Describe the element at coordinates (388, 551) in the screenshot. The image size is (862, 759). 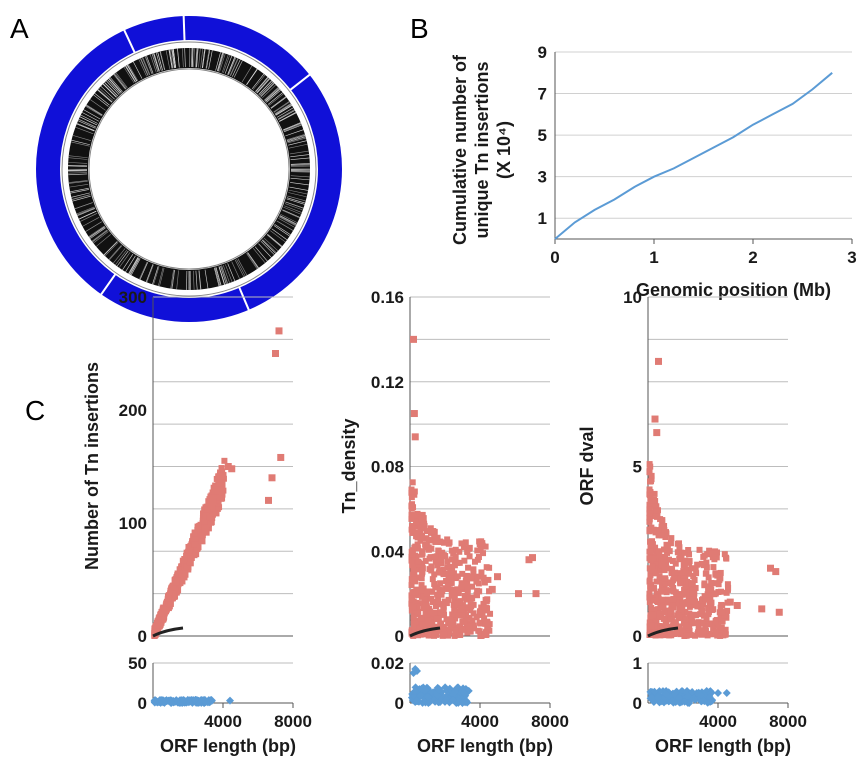
I see `y-tick-label: 0.04` at that location.